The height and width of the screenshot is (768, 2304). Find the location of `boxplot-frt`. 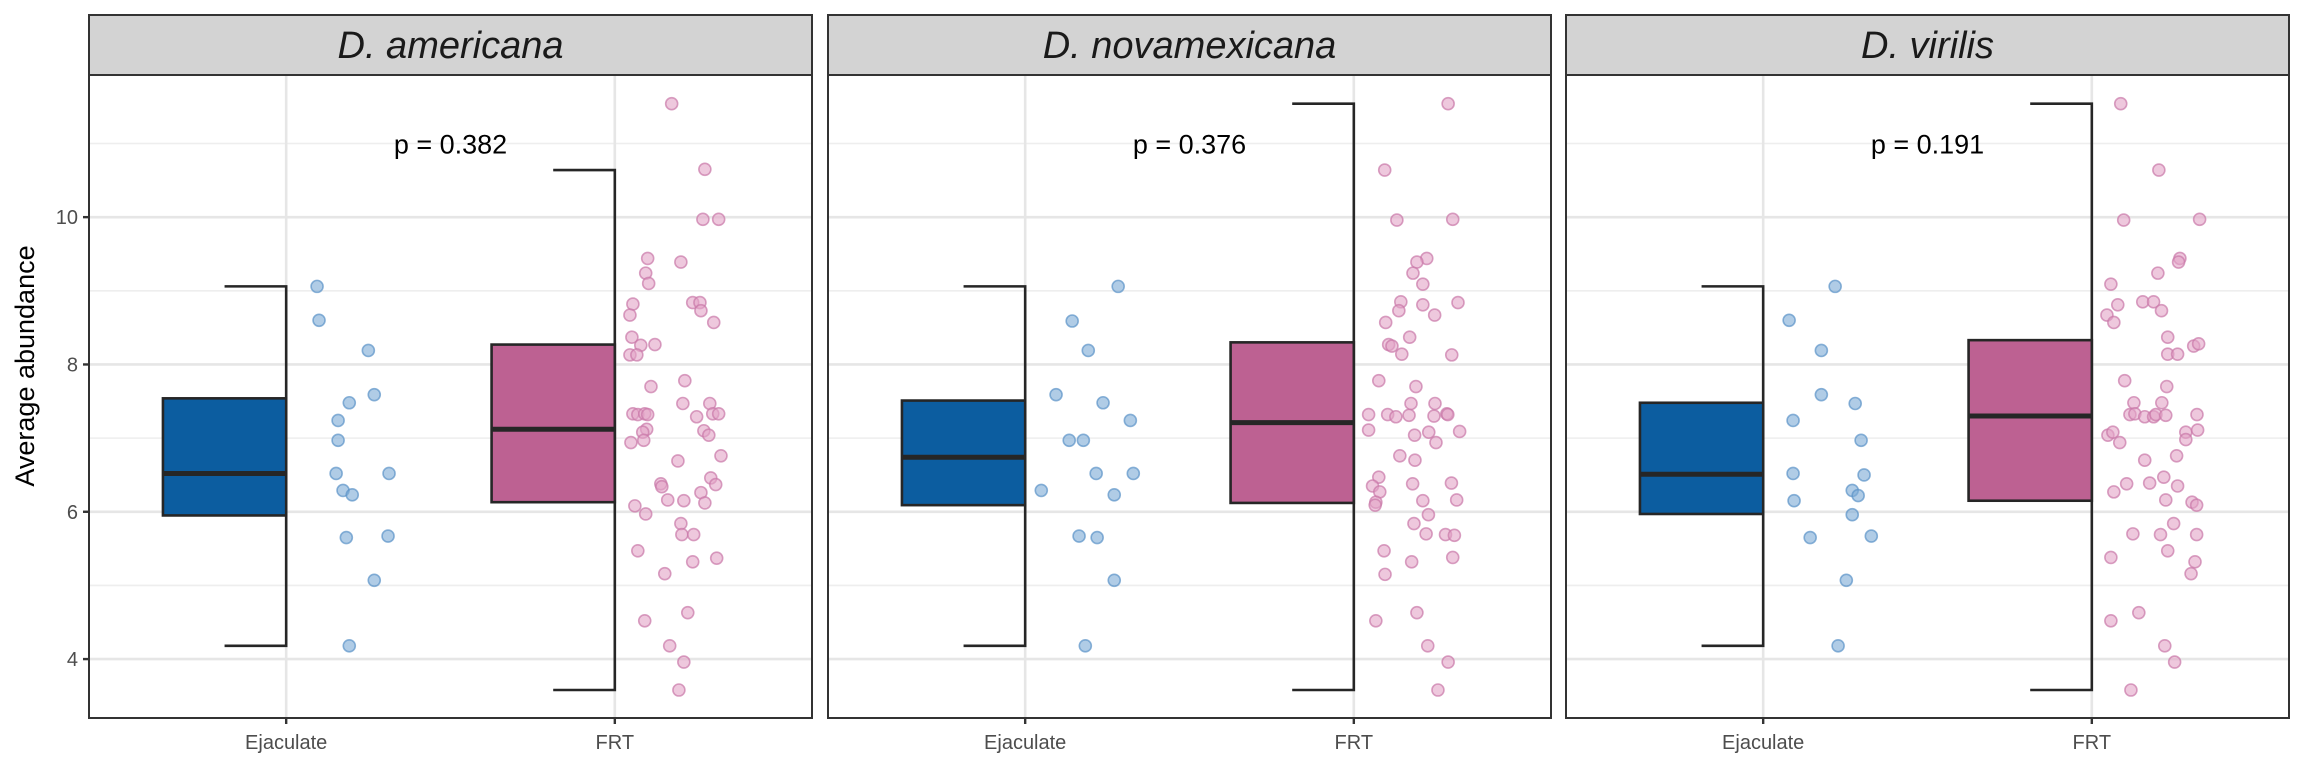

boxplot-frt is located at coordinates (553, 430).